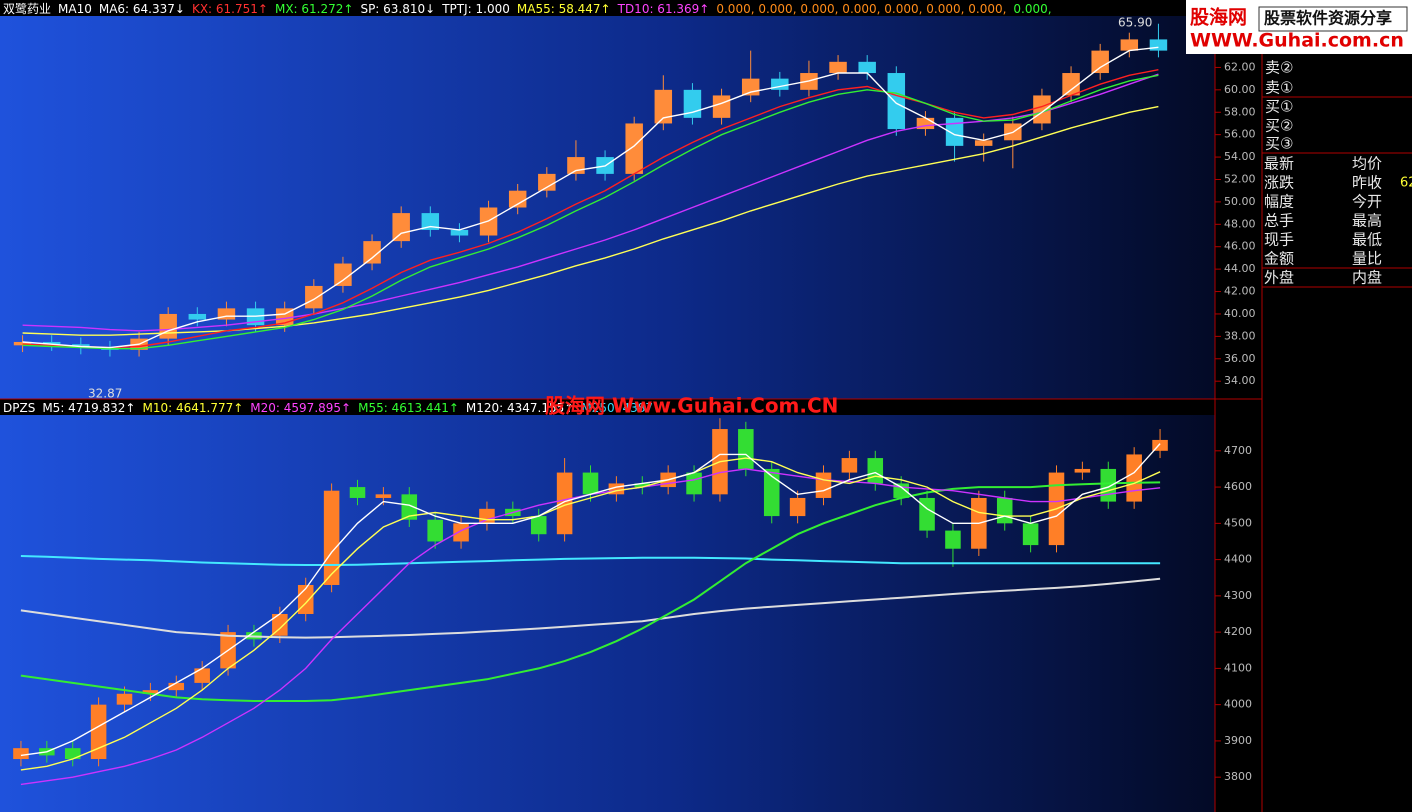 This screenshot has height=812, width=1412. I want to click on y-tick-label: 4400, so click(1238, 559).